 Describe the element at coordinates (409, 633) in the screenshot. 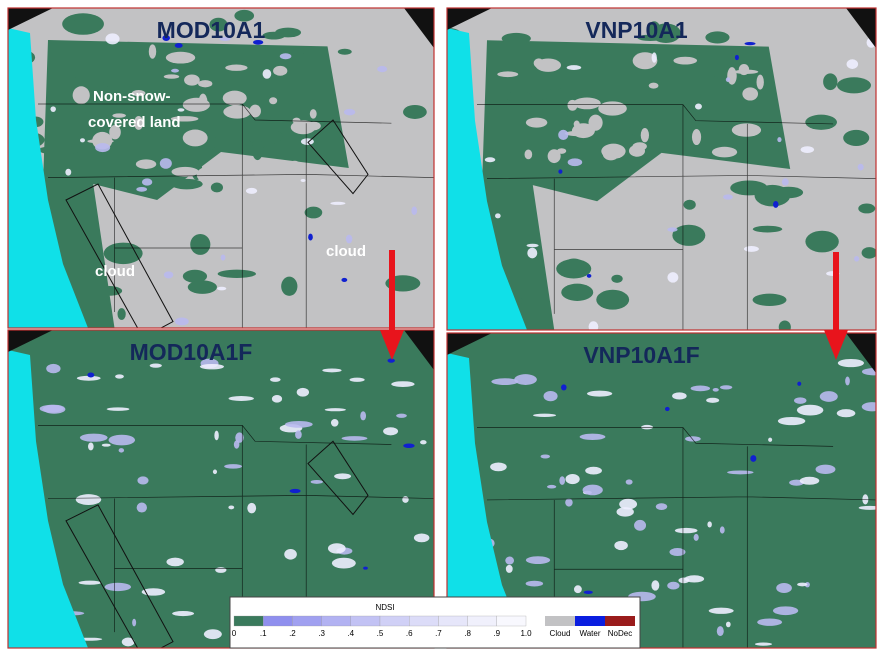

I see `legend-tick-label: .6` at that location.